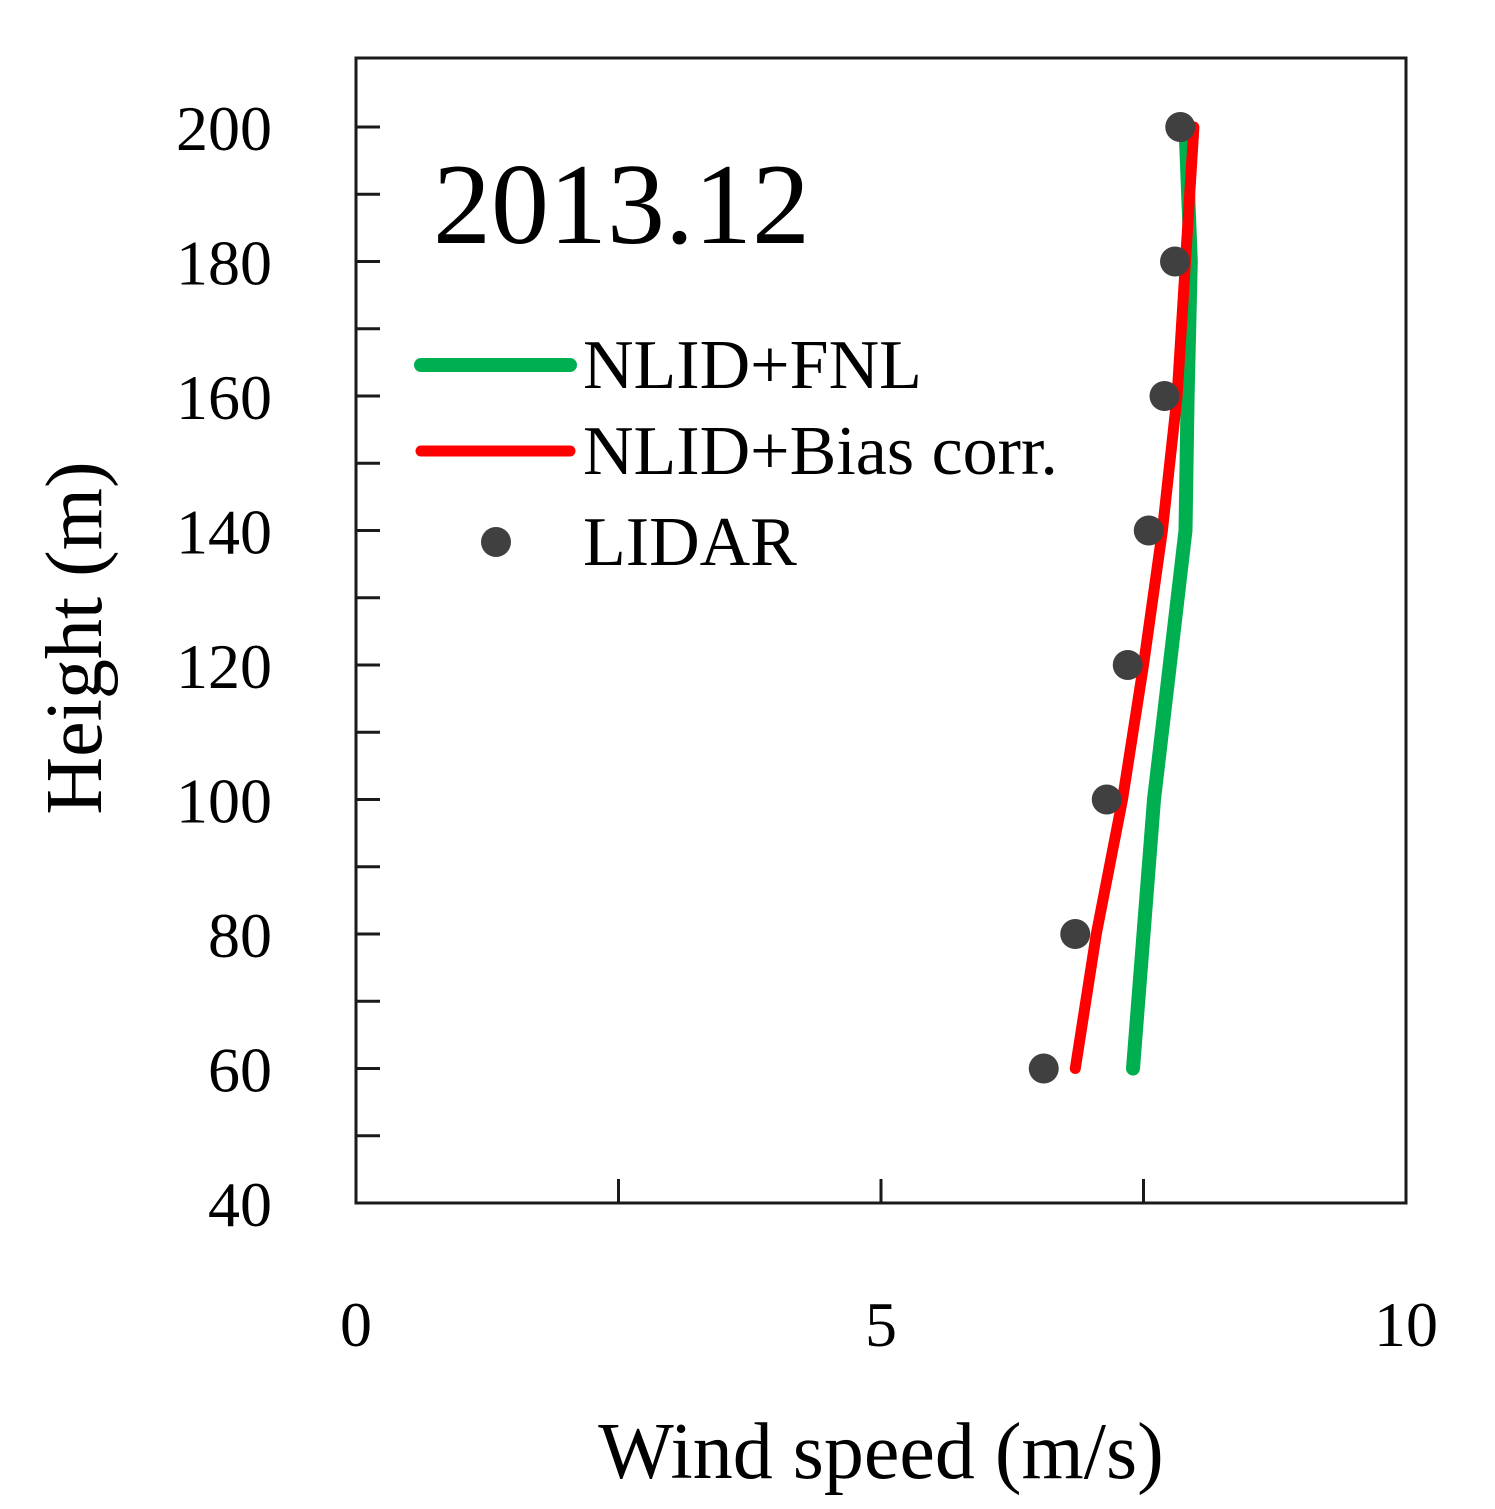 This screenshot has height=1509, width=1495. I want to click on x-tick-label: 10, so click(1406, 1324).